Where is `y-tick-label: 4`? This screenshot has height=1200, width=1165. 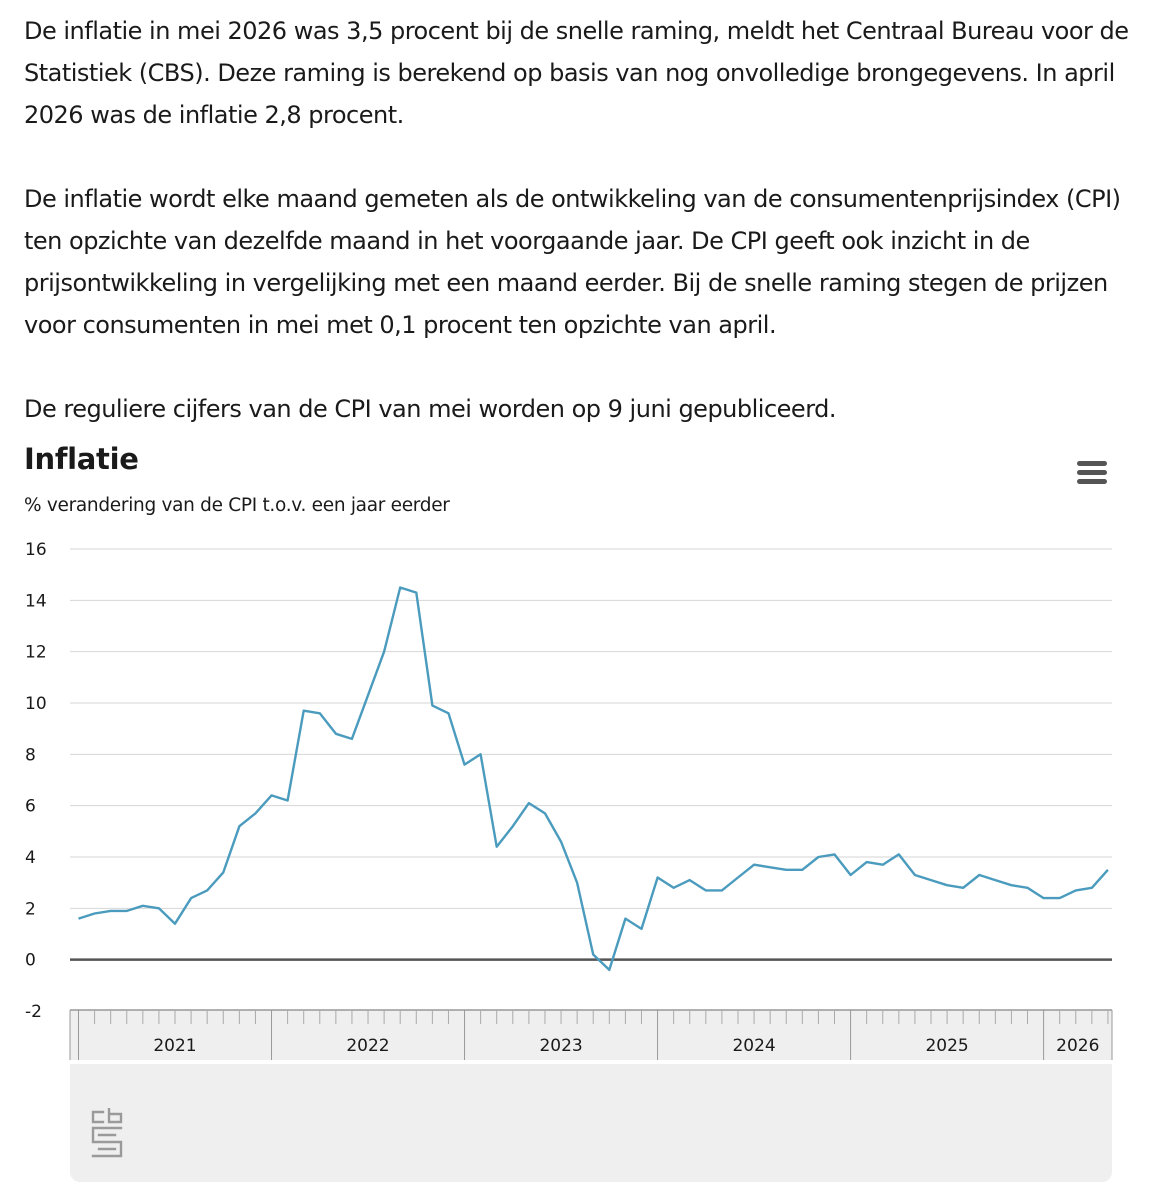
y-tick-label: 4 is located at coordinates (30, 858).